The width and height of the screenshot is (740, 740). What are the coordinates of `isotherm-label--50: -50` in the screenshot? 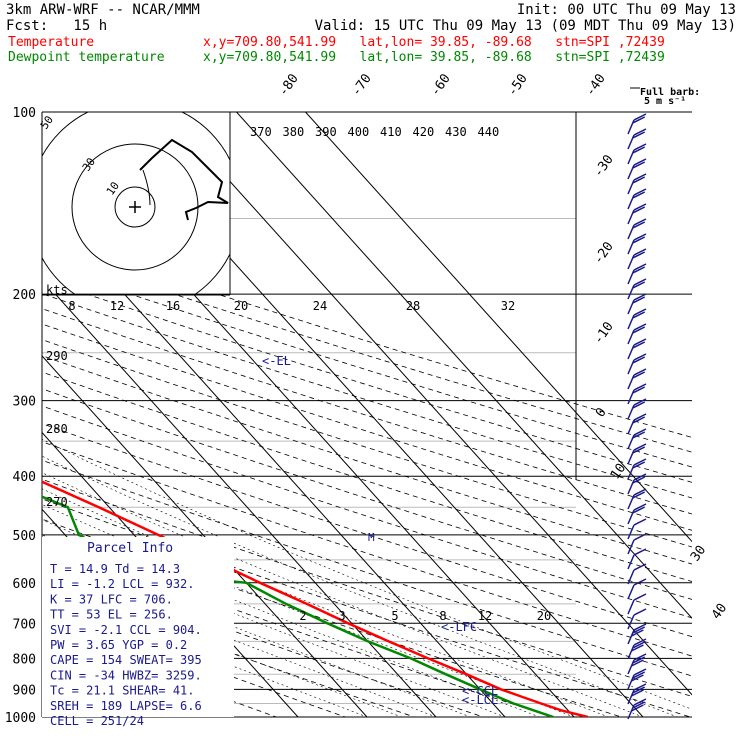 It's located at (518, 85).